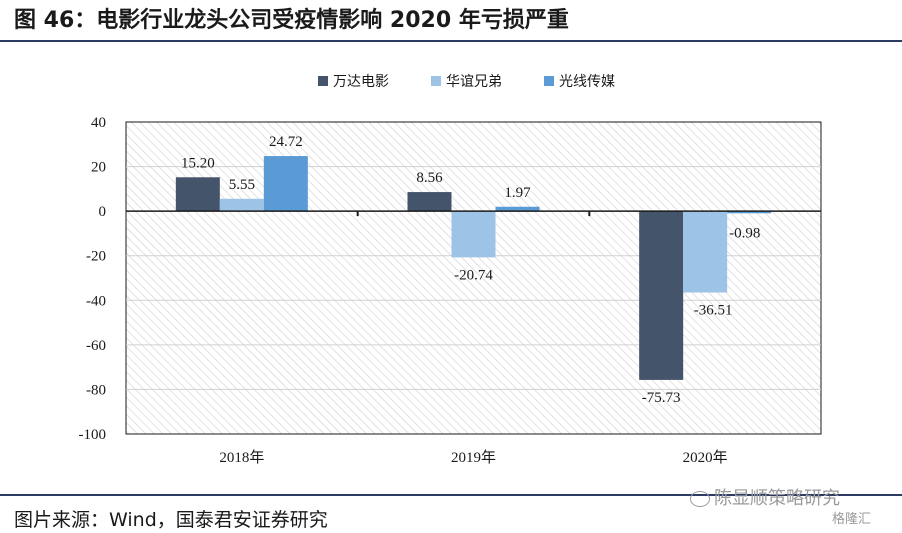 The height and width of the screenshot is (533, 902). What do you see at coordinates (429, 178) in the screenshot?
I see `data-label: 8.56` at bounding box center [429, 178].